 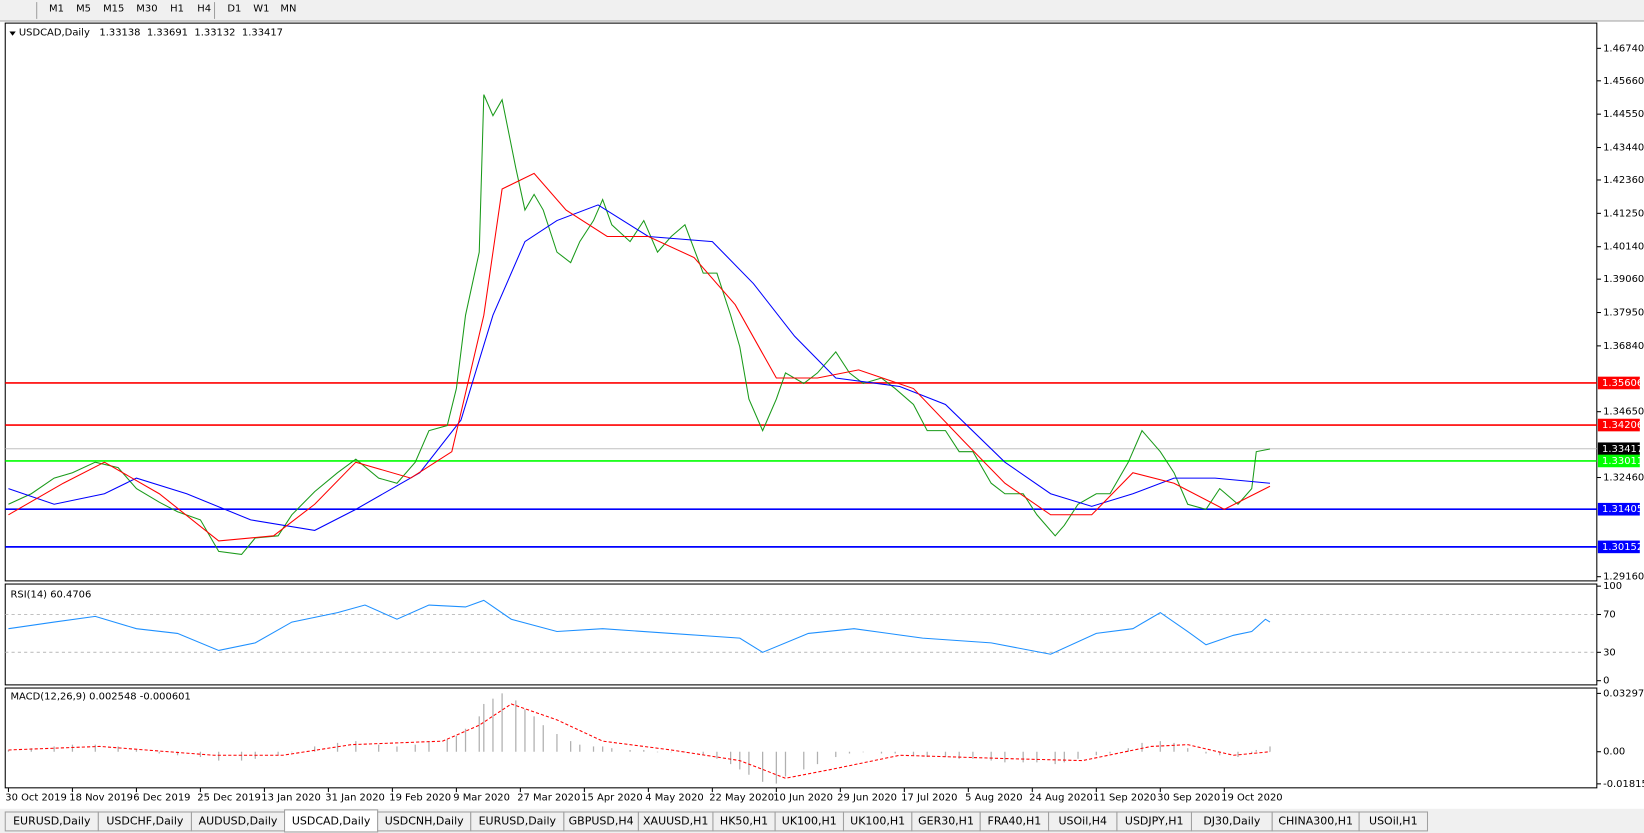 I want to click on y-tick-label: 1.37950, so click(x=1623, y=313).